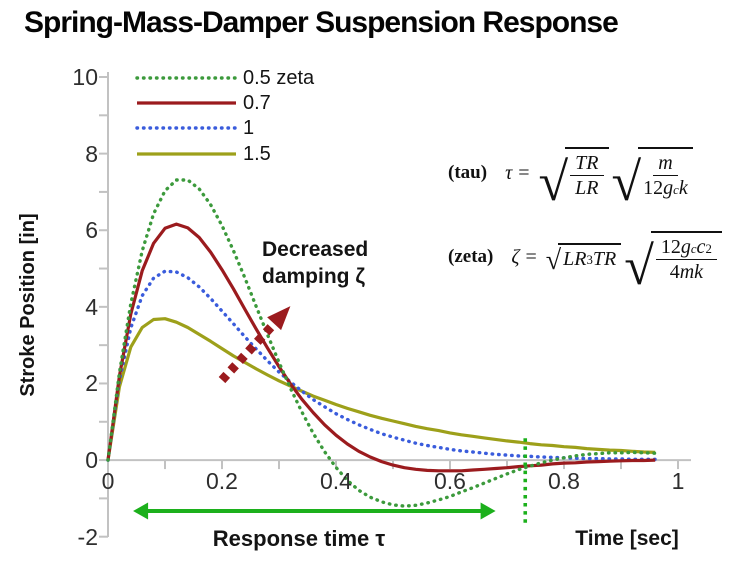  I want to click on damping-arrow-line, so click(250, 350).